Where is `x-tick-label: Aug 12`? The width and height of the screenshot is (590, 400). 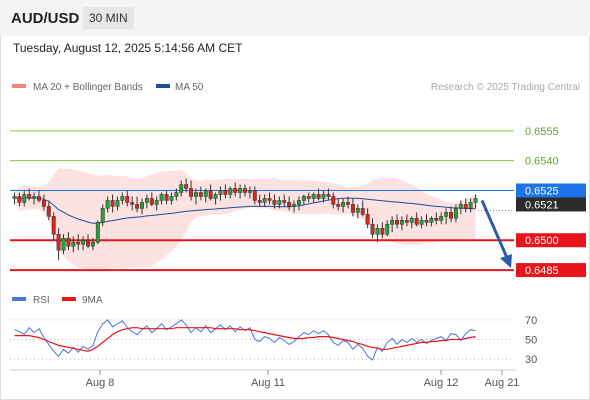
x-tick-label: Aug 12 is located at coordinates (441, 383).